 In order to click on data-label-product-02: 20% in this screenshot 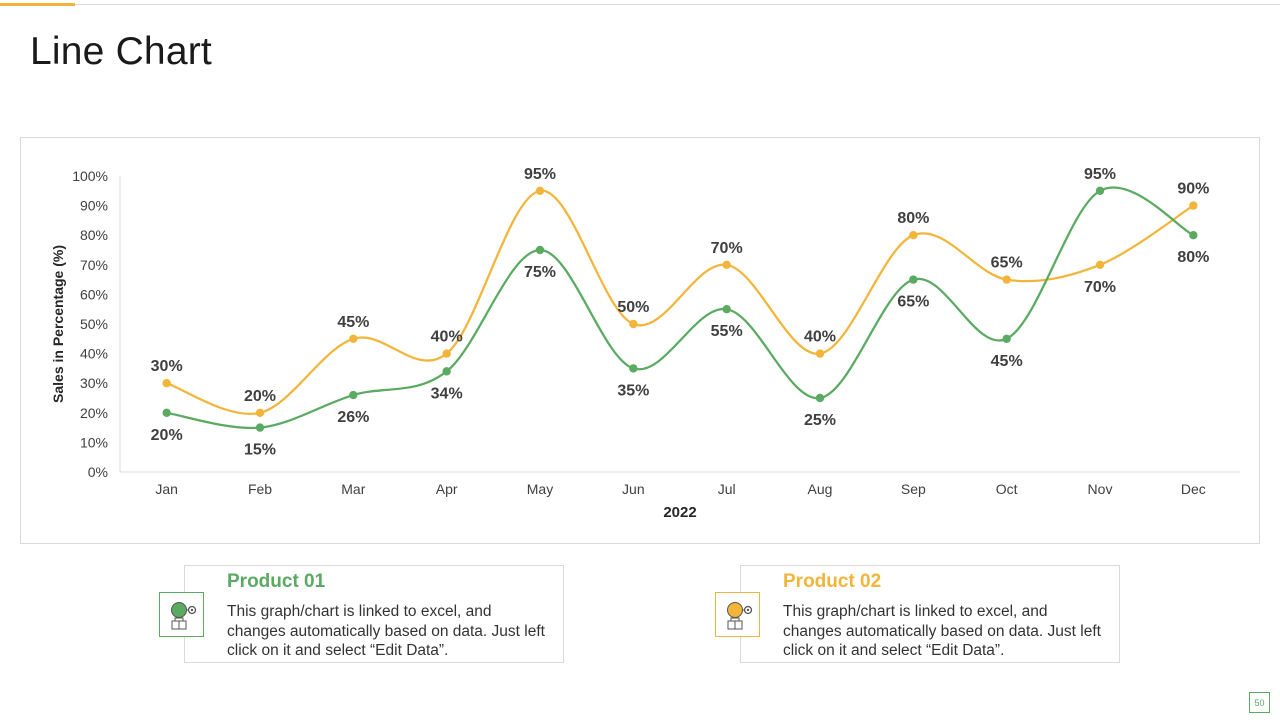, I will do `click(260, 396)`.